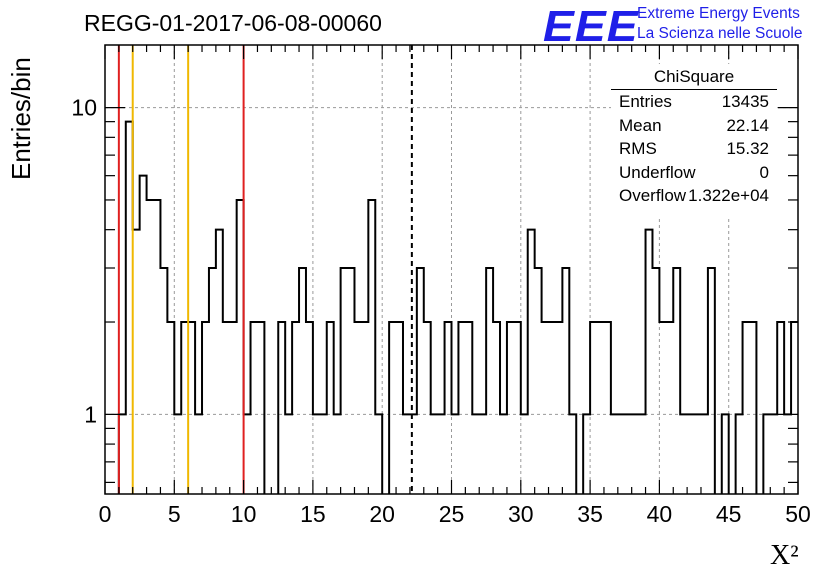 The height and width of the screenshot is (572, 836). What do you see at coordinates (244, 514) in the screenshot?
I see `x-tick-label: 10` at bounding box center [244, 514].